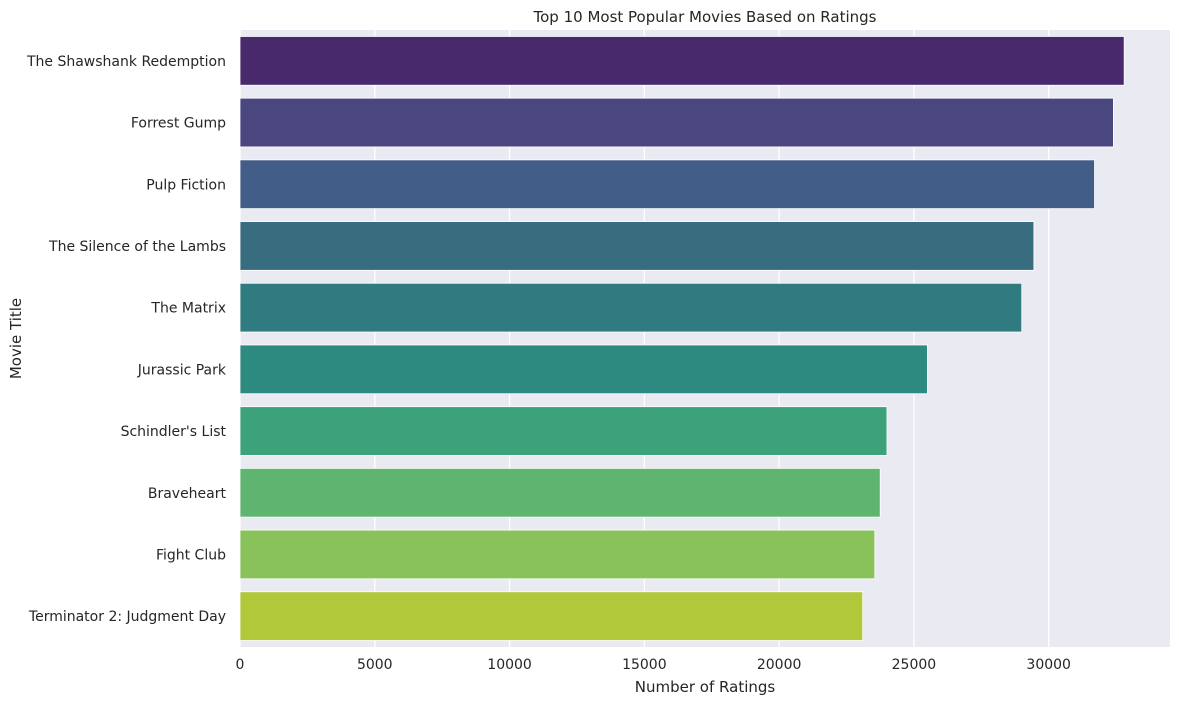 The height and width of the screenshot is (708, 1179). What do you see at coordinates (127, 617) in the screenshot?
I see `y-tick-label: Terminator 2: Judgment Day` at bounding box center [127, 617].